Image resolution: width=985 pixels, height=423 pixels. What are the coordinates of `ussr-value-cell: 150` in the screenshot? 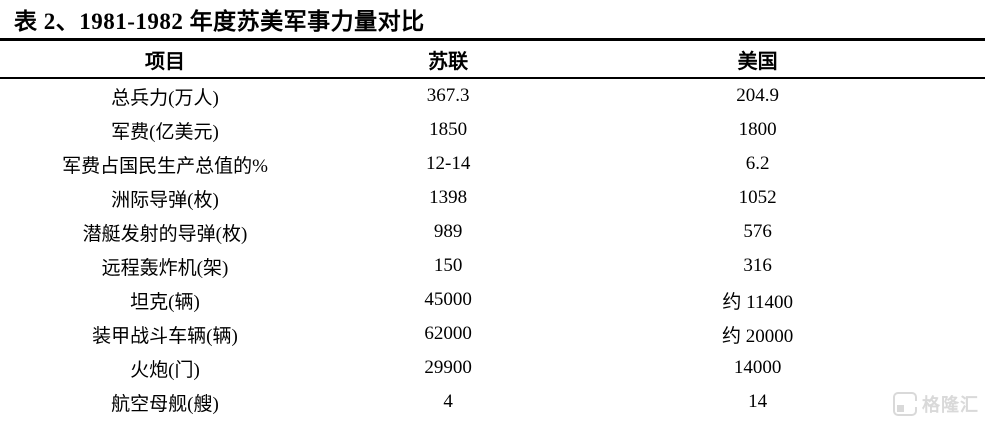 It's located at (448, 265).